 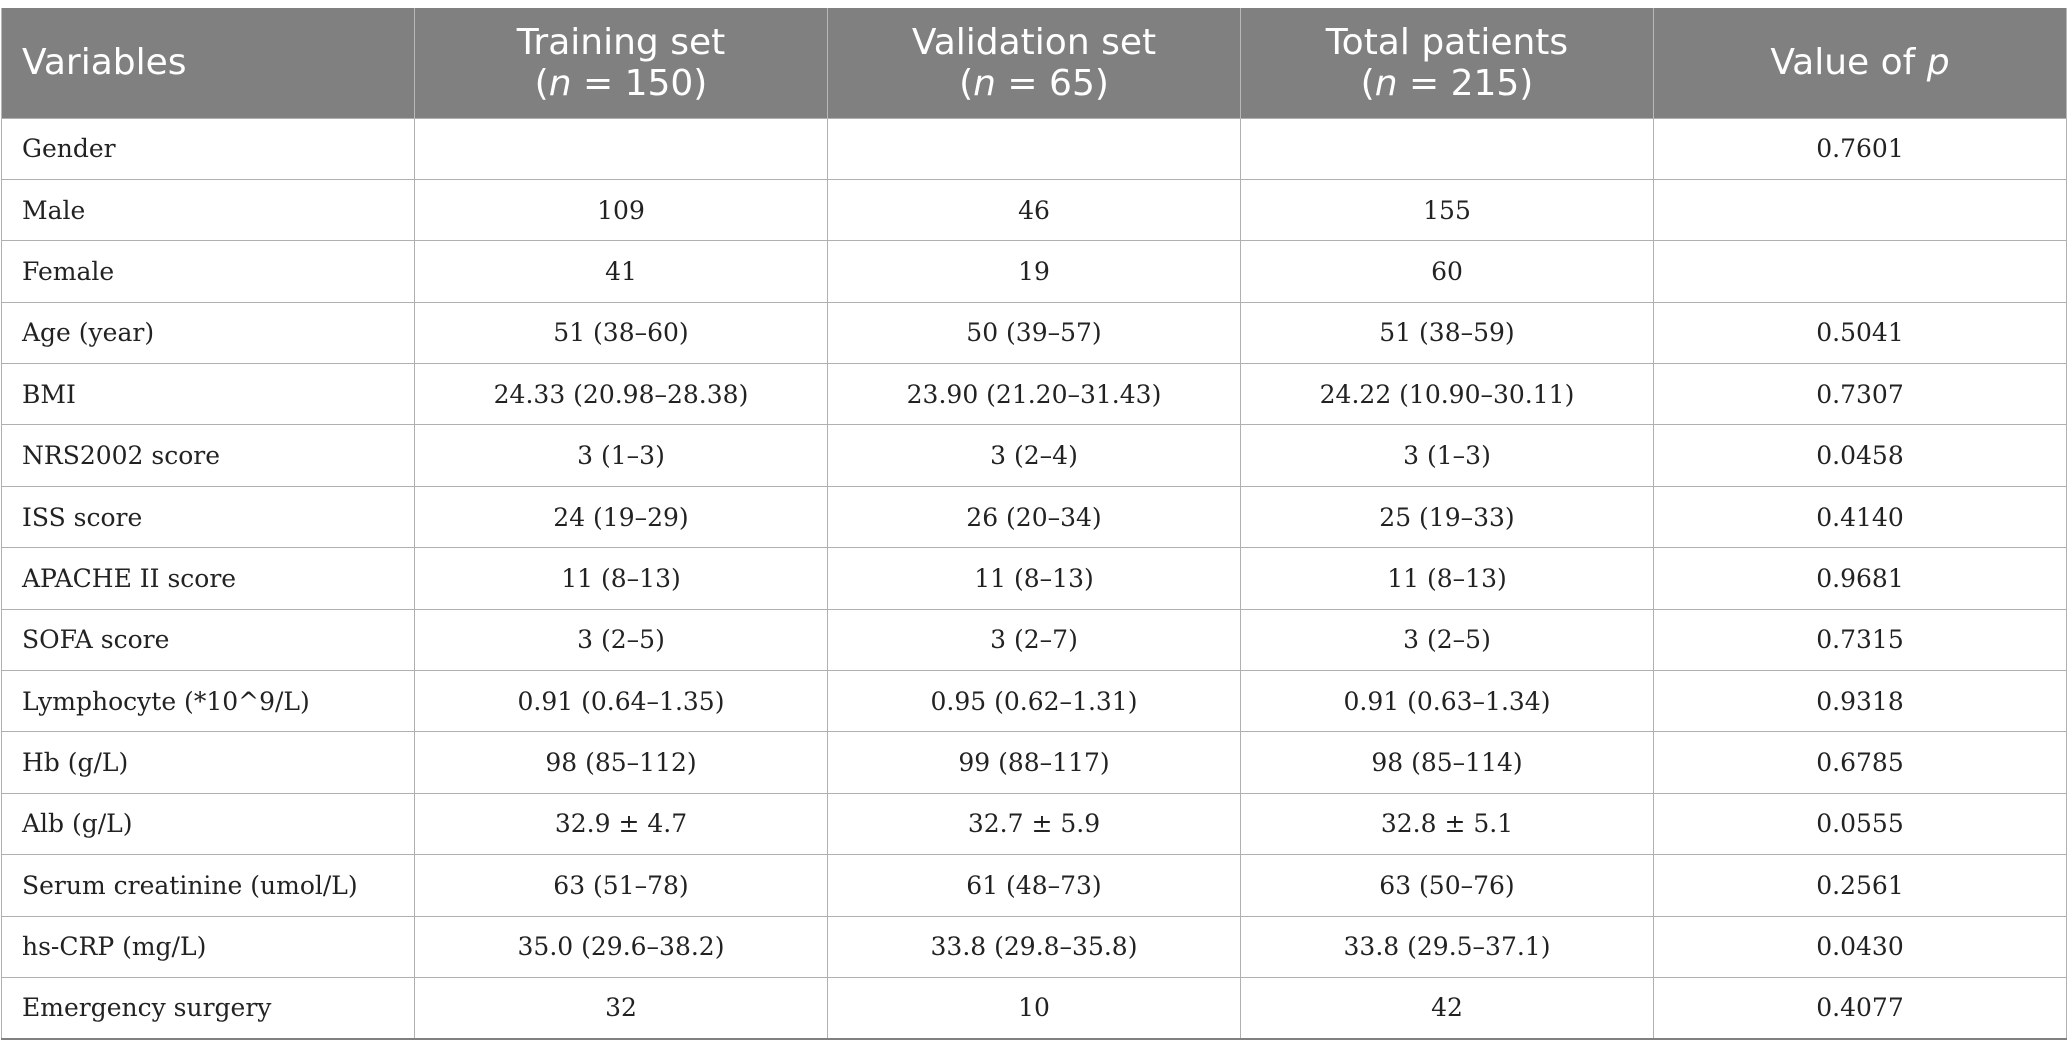 What do you see at coordinates (208, 271) in the screenshot?
I see `variable-cell: Female` at bounding box center [208, 271].